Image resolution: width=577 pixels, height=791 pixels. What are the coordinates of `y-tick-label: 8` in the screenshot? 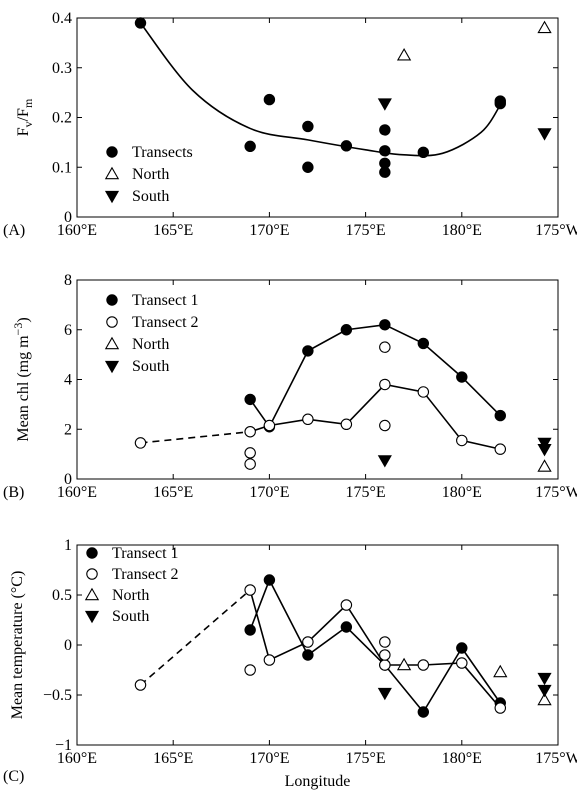 It's located at (68, 280).